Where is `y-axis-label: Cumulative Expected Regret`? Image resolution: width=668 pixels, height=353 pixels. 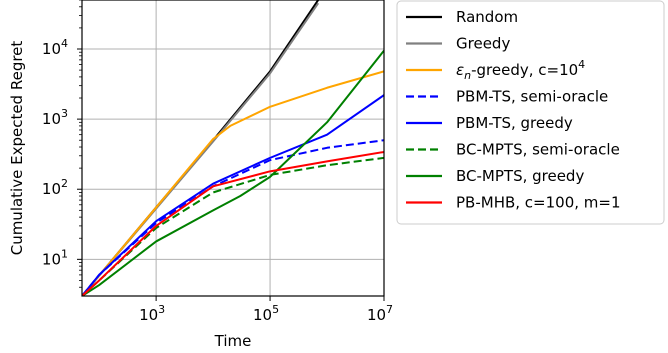
y-axis-label: Cumulative Expected Regret is located at coordinates (17, 148).